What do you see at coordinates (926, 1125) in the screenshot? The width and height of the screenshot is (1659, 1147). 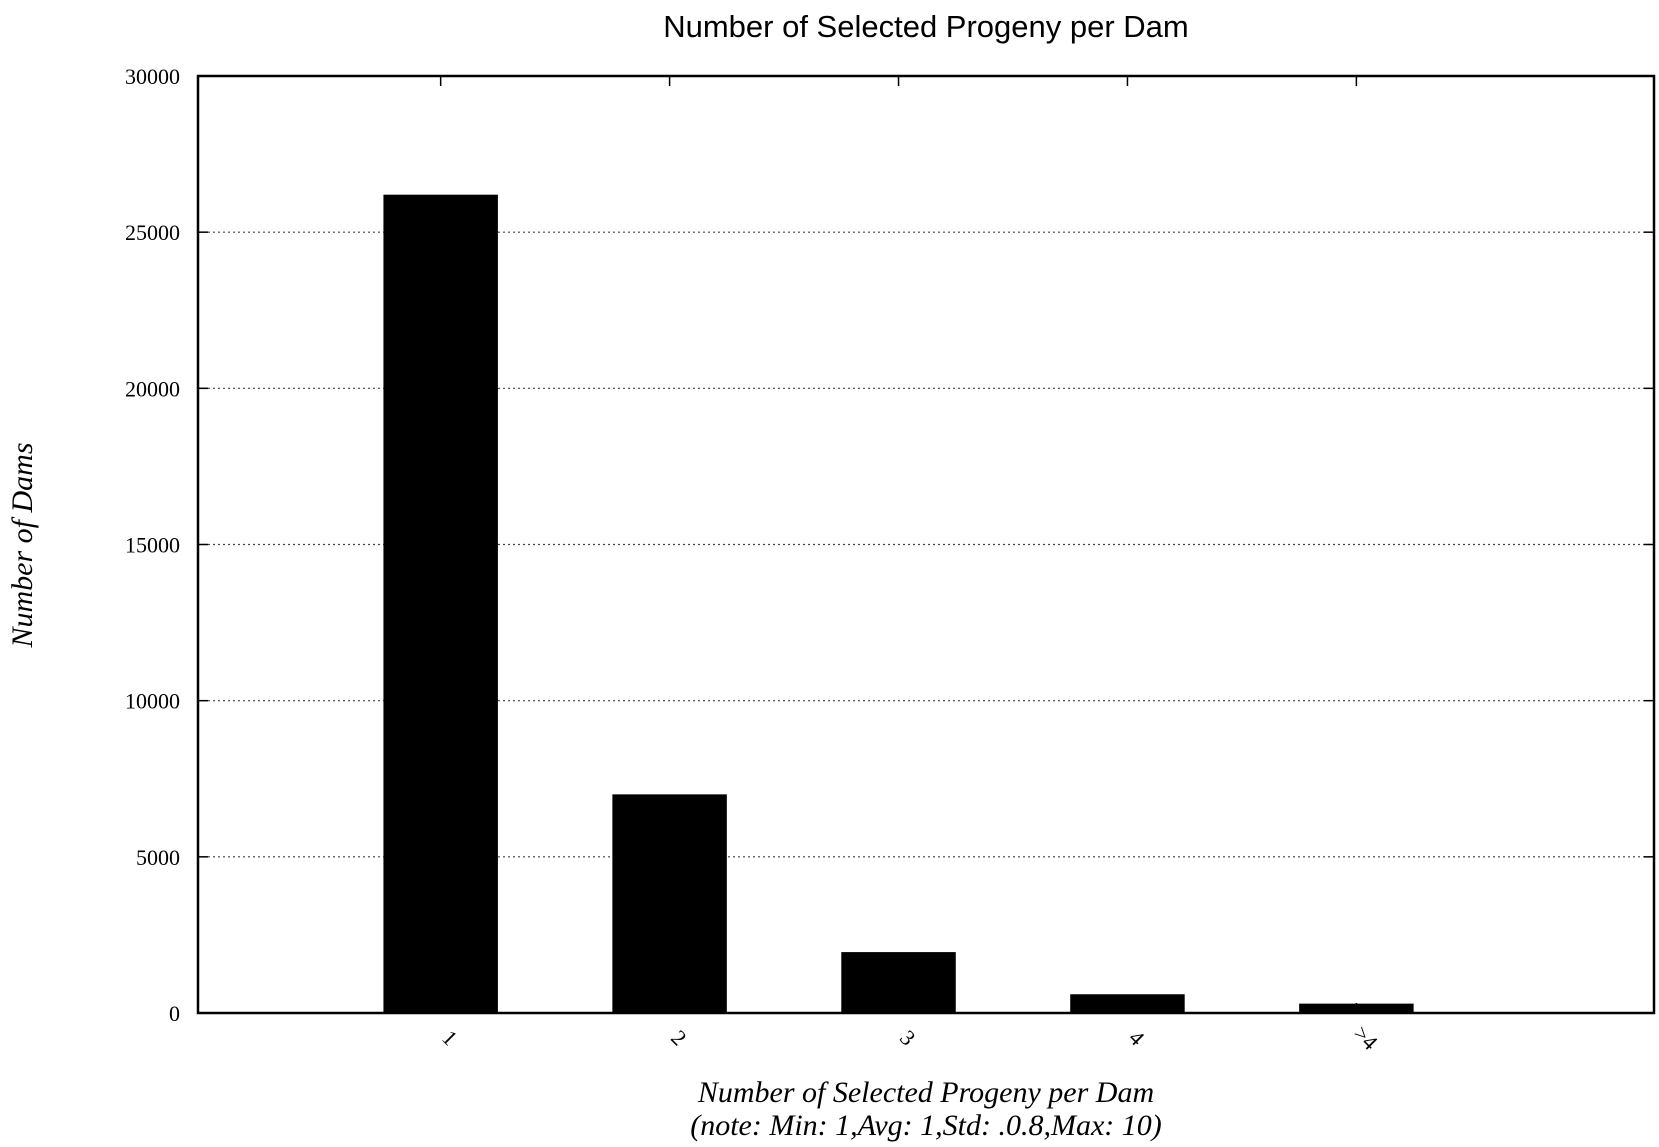 I see `x-axis-note: (note: Min: 1,Avg: 1,Std: .0.8,Max: 10)` at bounding box center [926, 1125].